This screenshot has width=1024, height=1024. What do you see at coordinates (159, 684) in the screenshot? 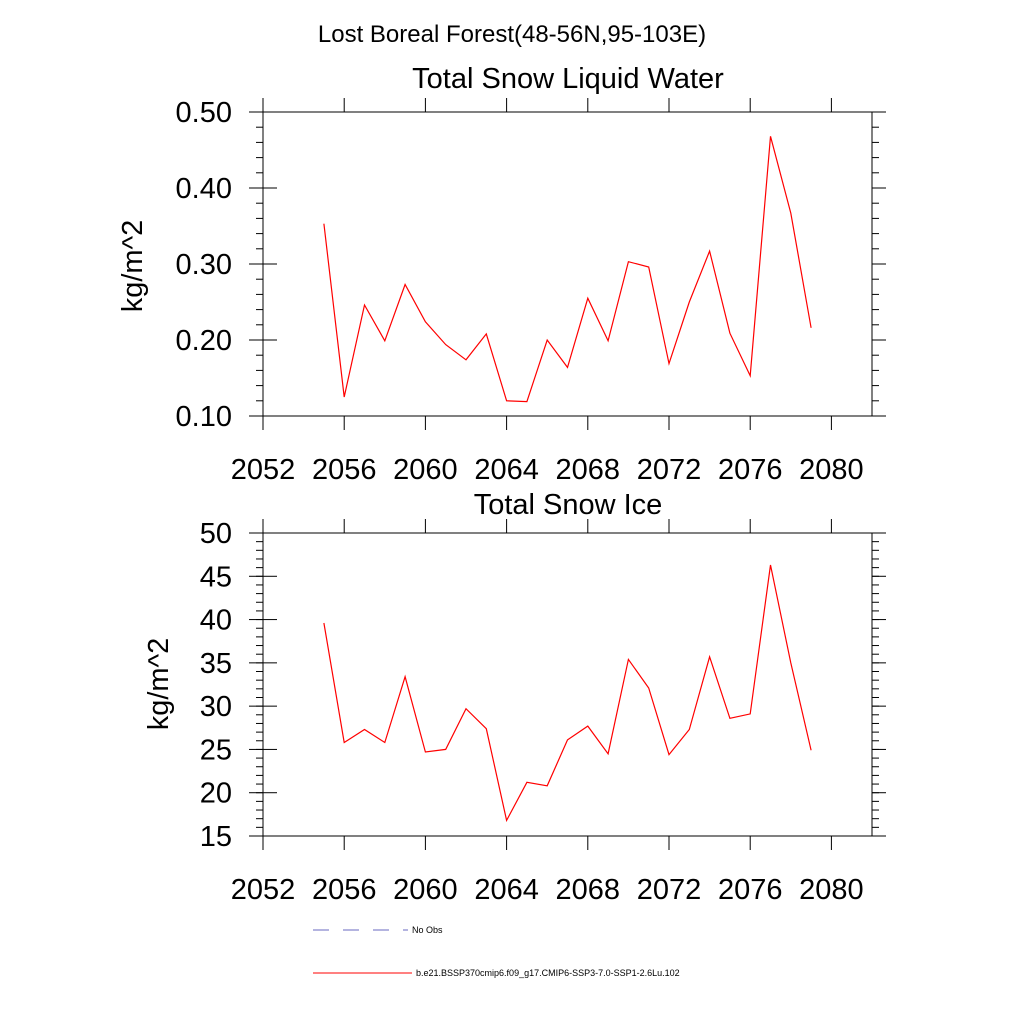
I see `y-axis-label-snow-ice: kg/m^2` at bounding box center [159, 684].